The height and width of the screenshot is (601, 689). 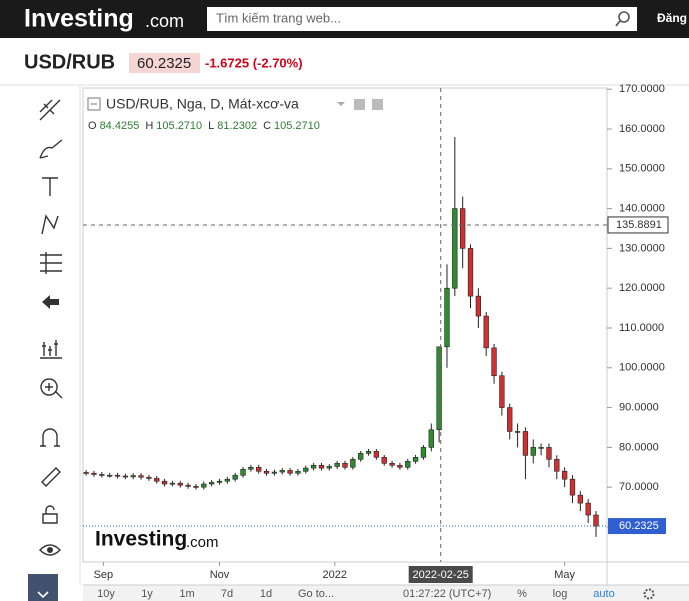 I want to click on collapse-tool, so click(x=43, y=595).